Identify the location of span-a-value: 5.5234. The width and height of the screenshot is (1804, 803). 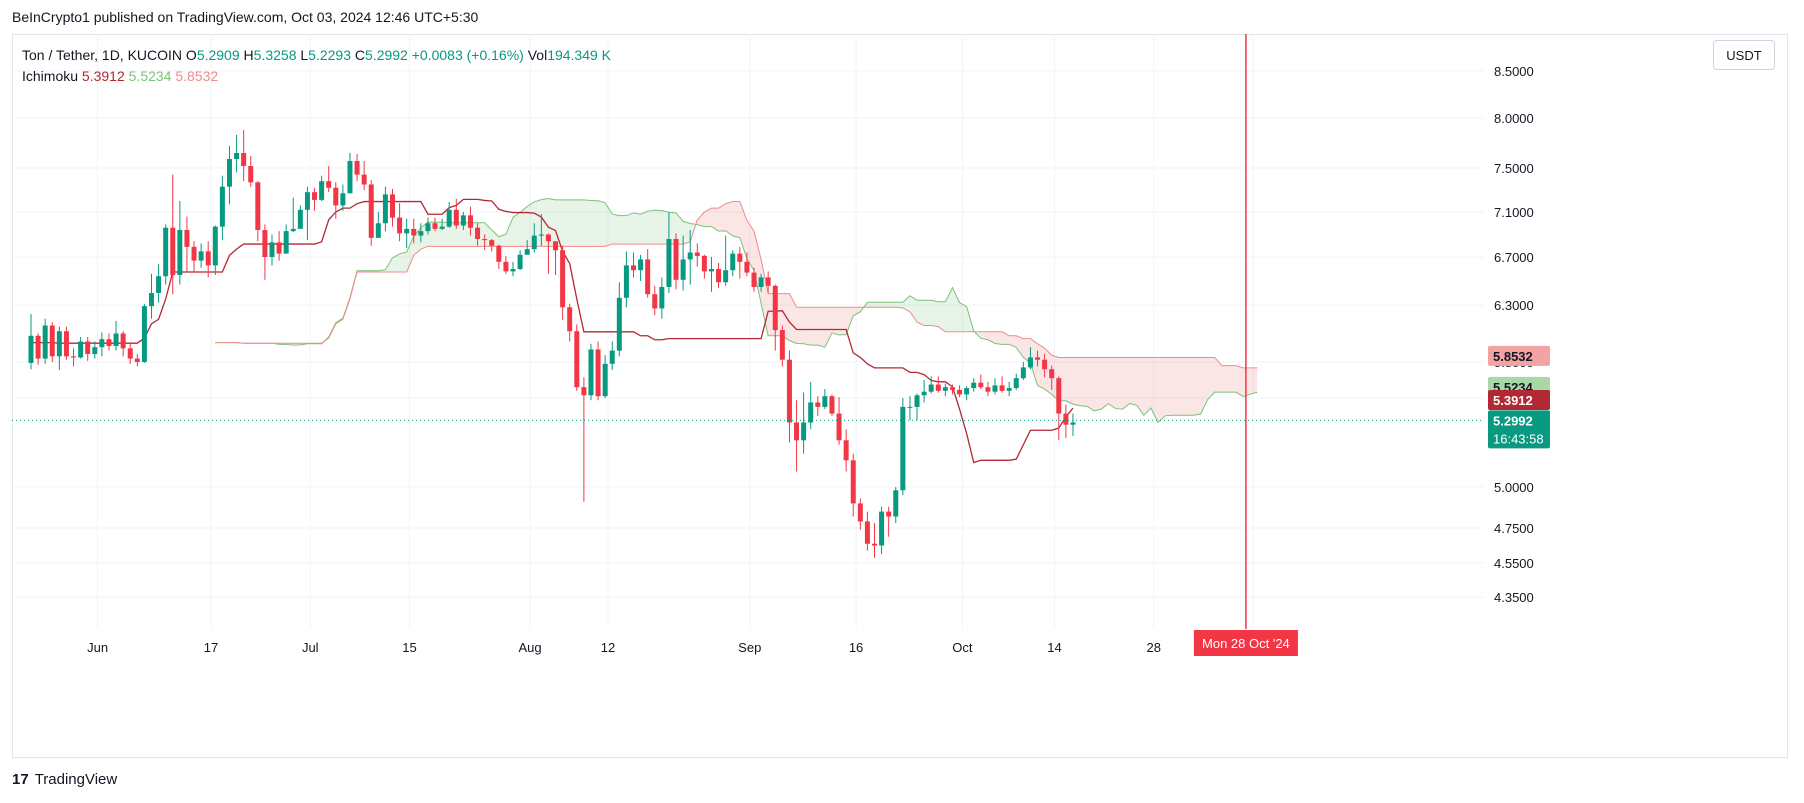
(150, 76).